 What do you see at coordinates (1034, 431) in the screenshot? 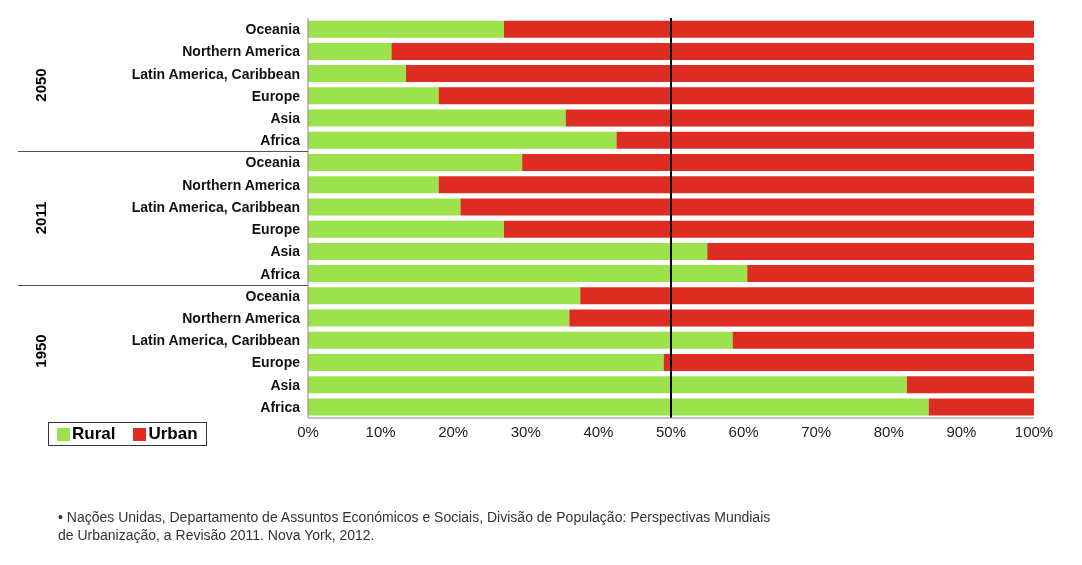
I see `x-tick-label: 100%` at bounding box center [1034, 431].